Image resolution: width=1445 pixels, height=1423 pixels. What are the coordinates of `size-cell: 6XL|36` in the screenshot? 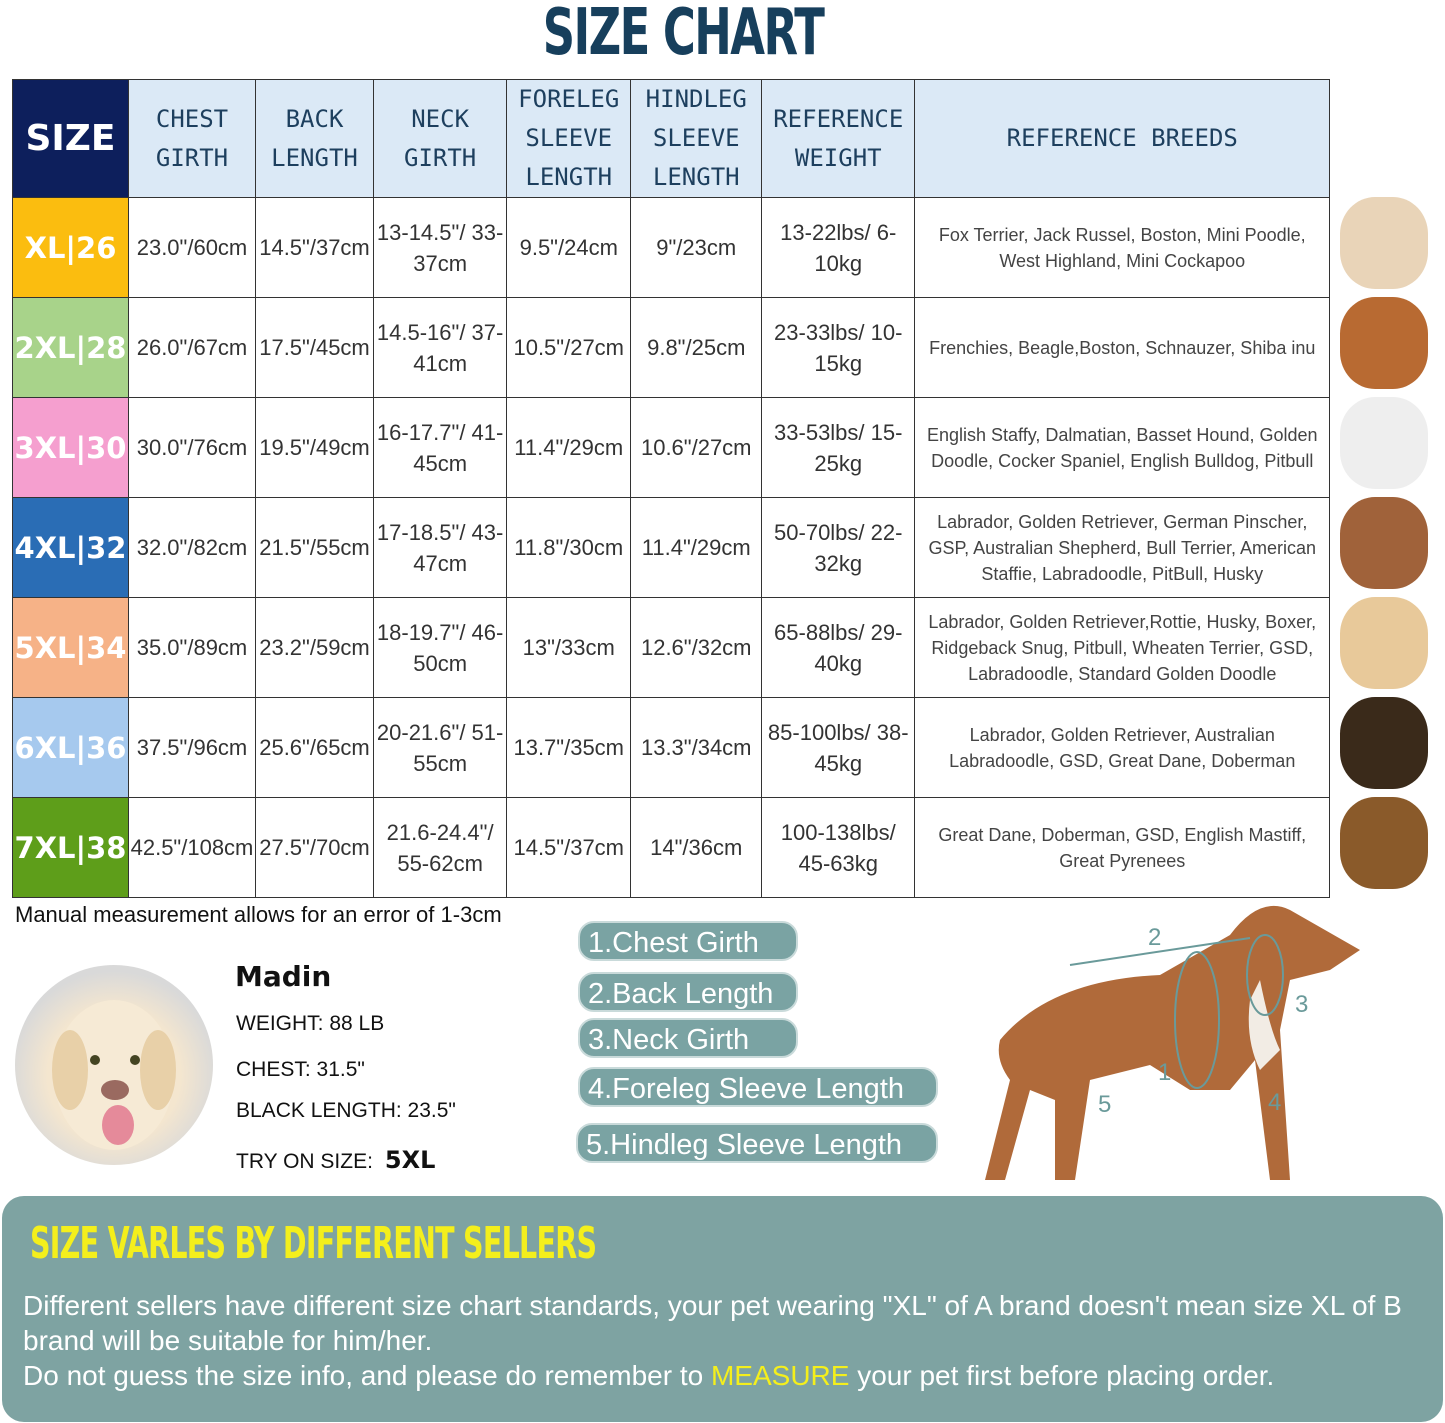 It's located at (70, 747).